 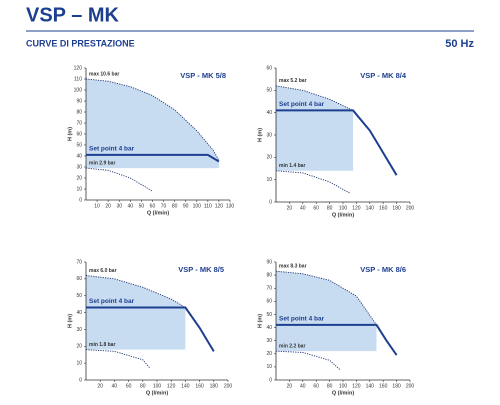 I want to click on x-tick-label: 110, so click(x=208, y=206).